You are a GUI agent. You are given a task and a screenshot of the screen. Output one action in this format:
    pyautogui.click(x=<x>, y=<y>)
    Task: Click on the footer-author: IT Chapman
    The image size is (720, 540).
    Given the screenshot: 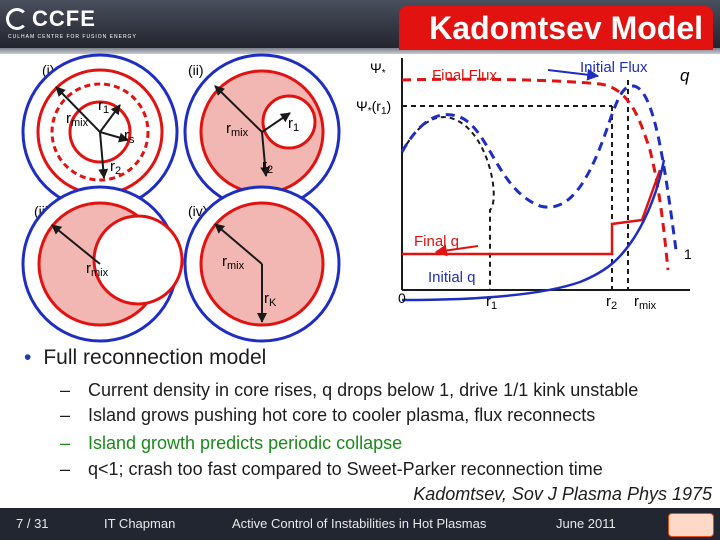 What is the action you would take?
    pyautogui.click(x=140, y=523)
    